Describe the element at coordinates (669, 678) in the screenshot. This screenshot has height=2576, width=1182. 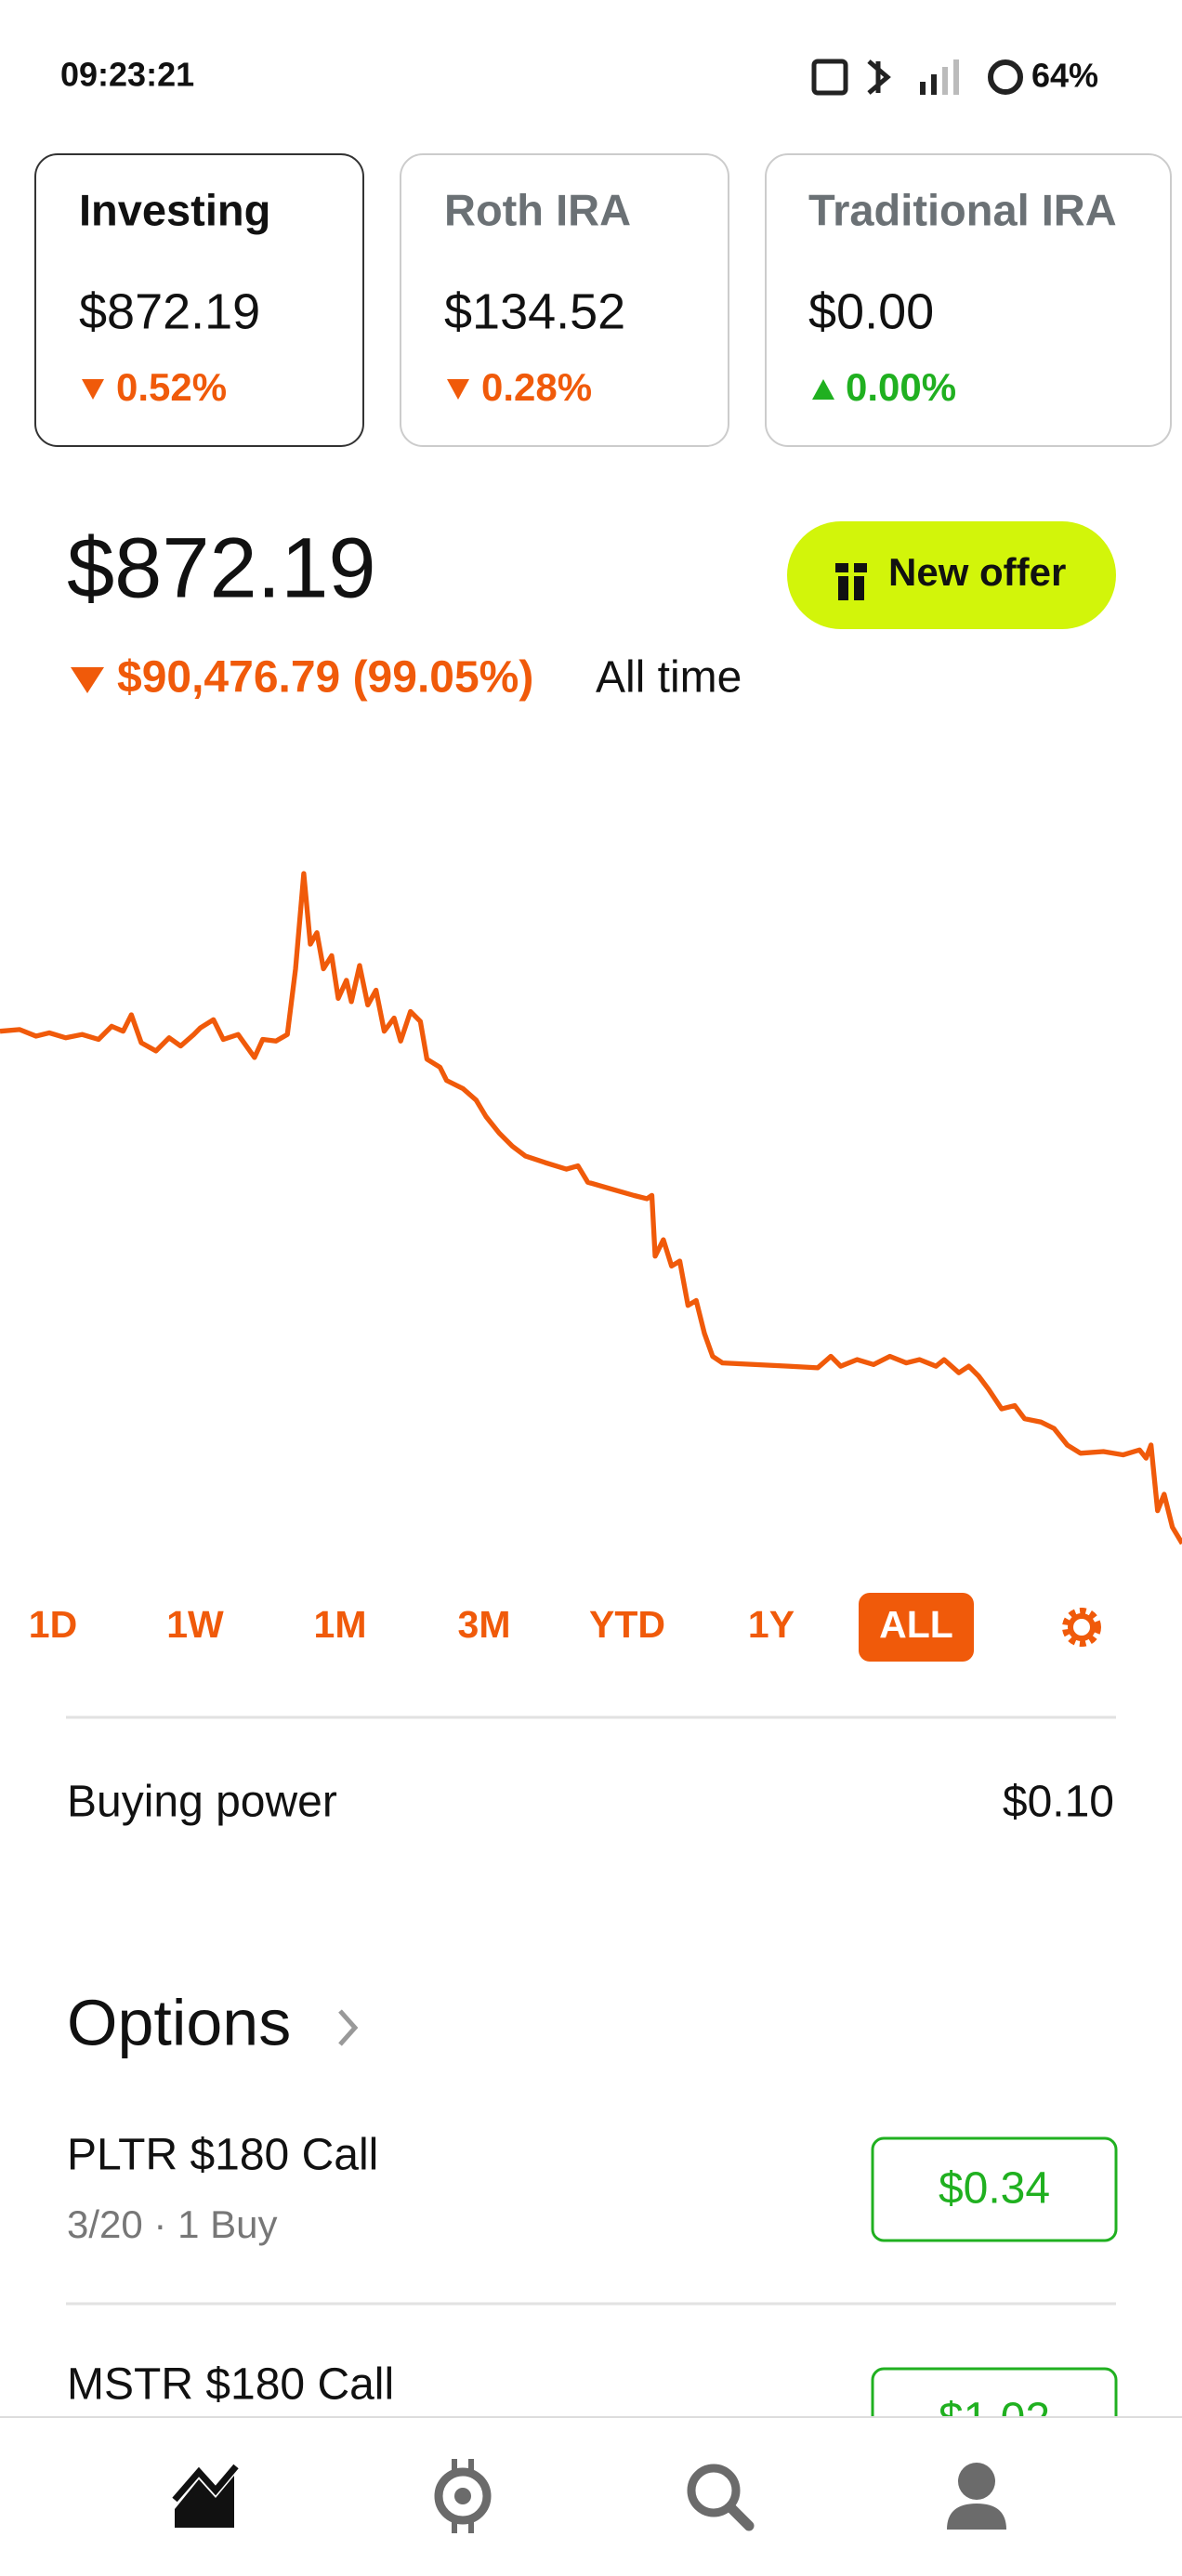
I see `portfolio-period: All time` at that location.